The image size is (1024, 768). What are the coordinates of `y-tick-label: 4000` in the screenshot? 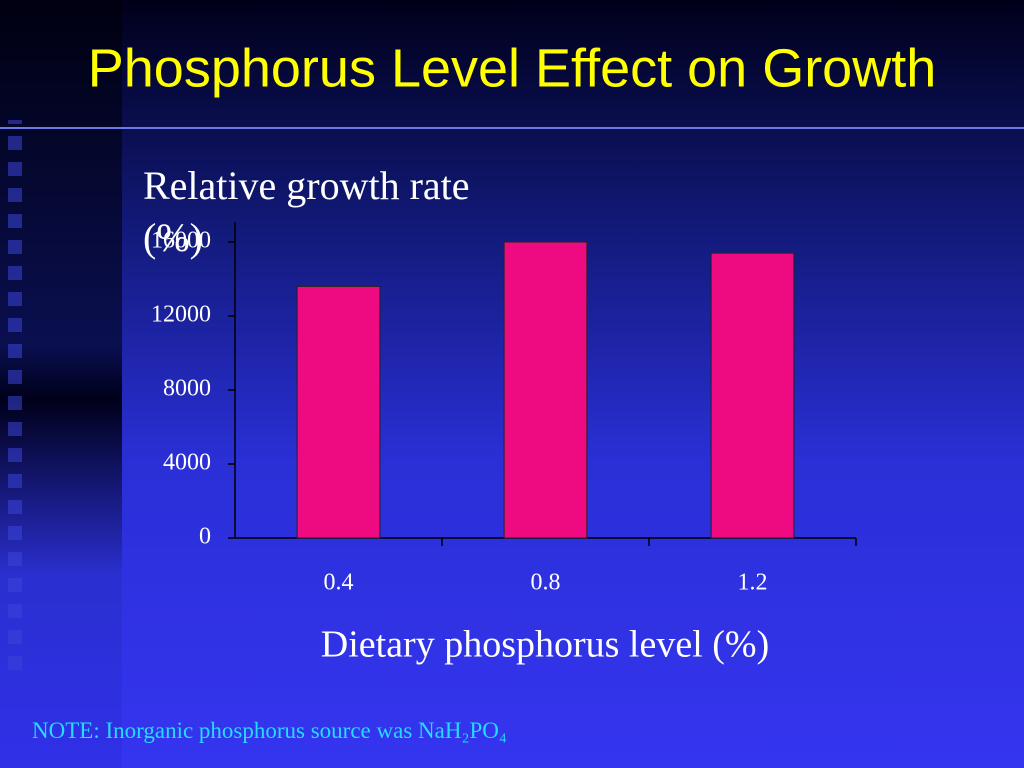 It's located at (187, 463).